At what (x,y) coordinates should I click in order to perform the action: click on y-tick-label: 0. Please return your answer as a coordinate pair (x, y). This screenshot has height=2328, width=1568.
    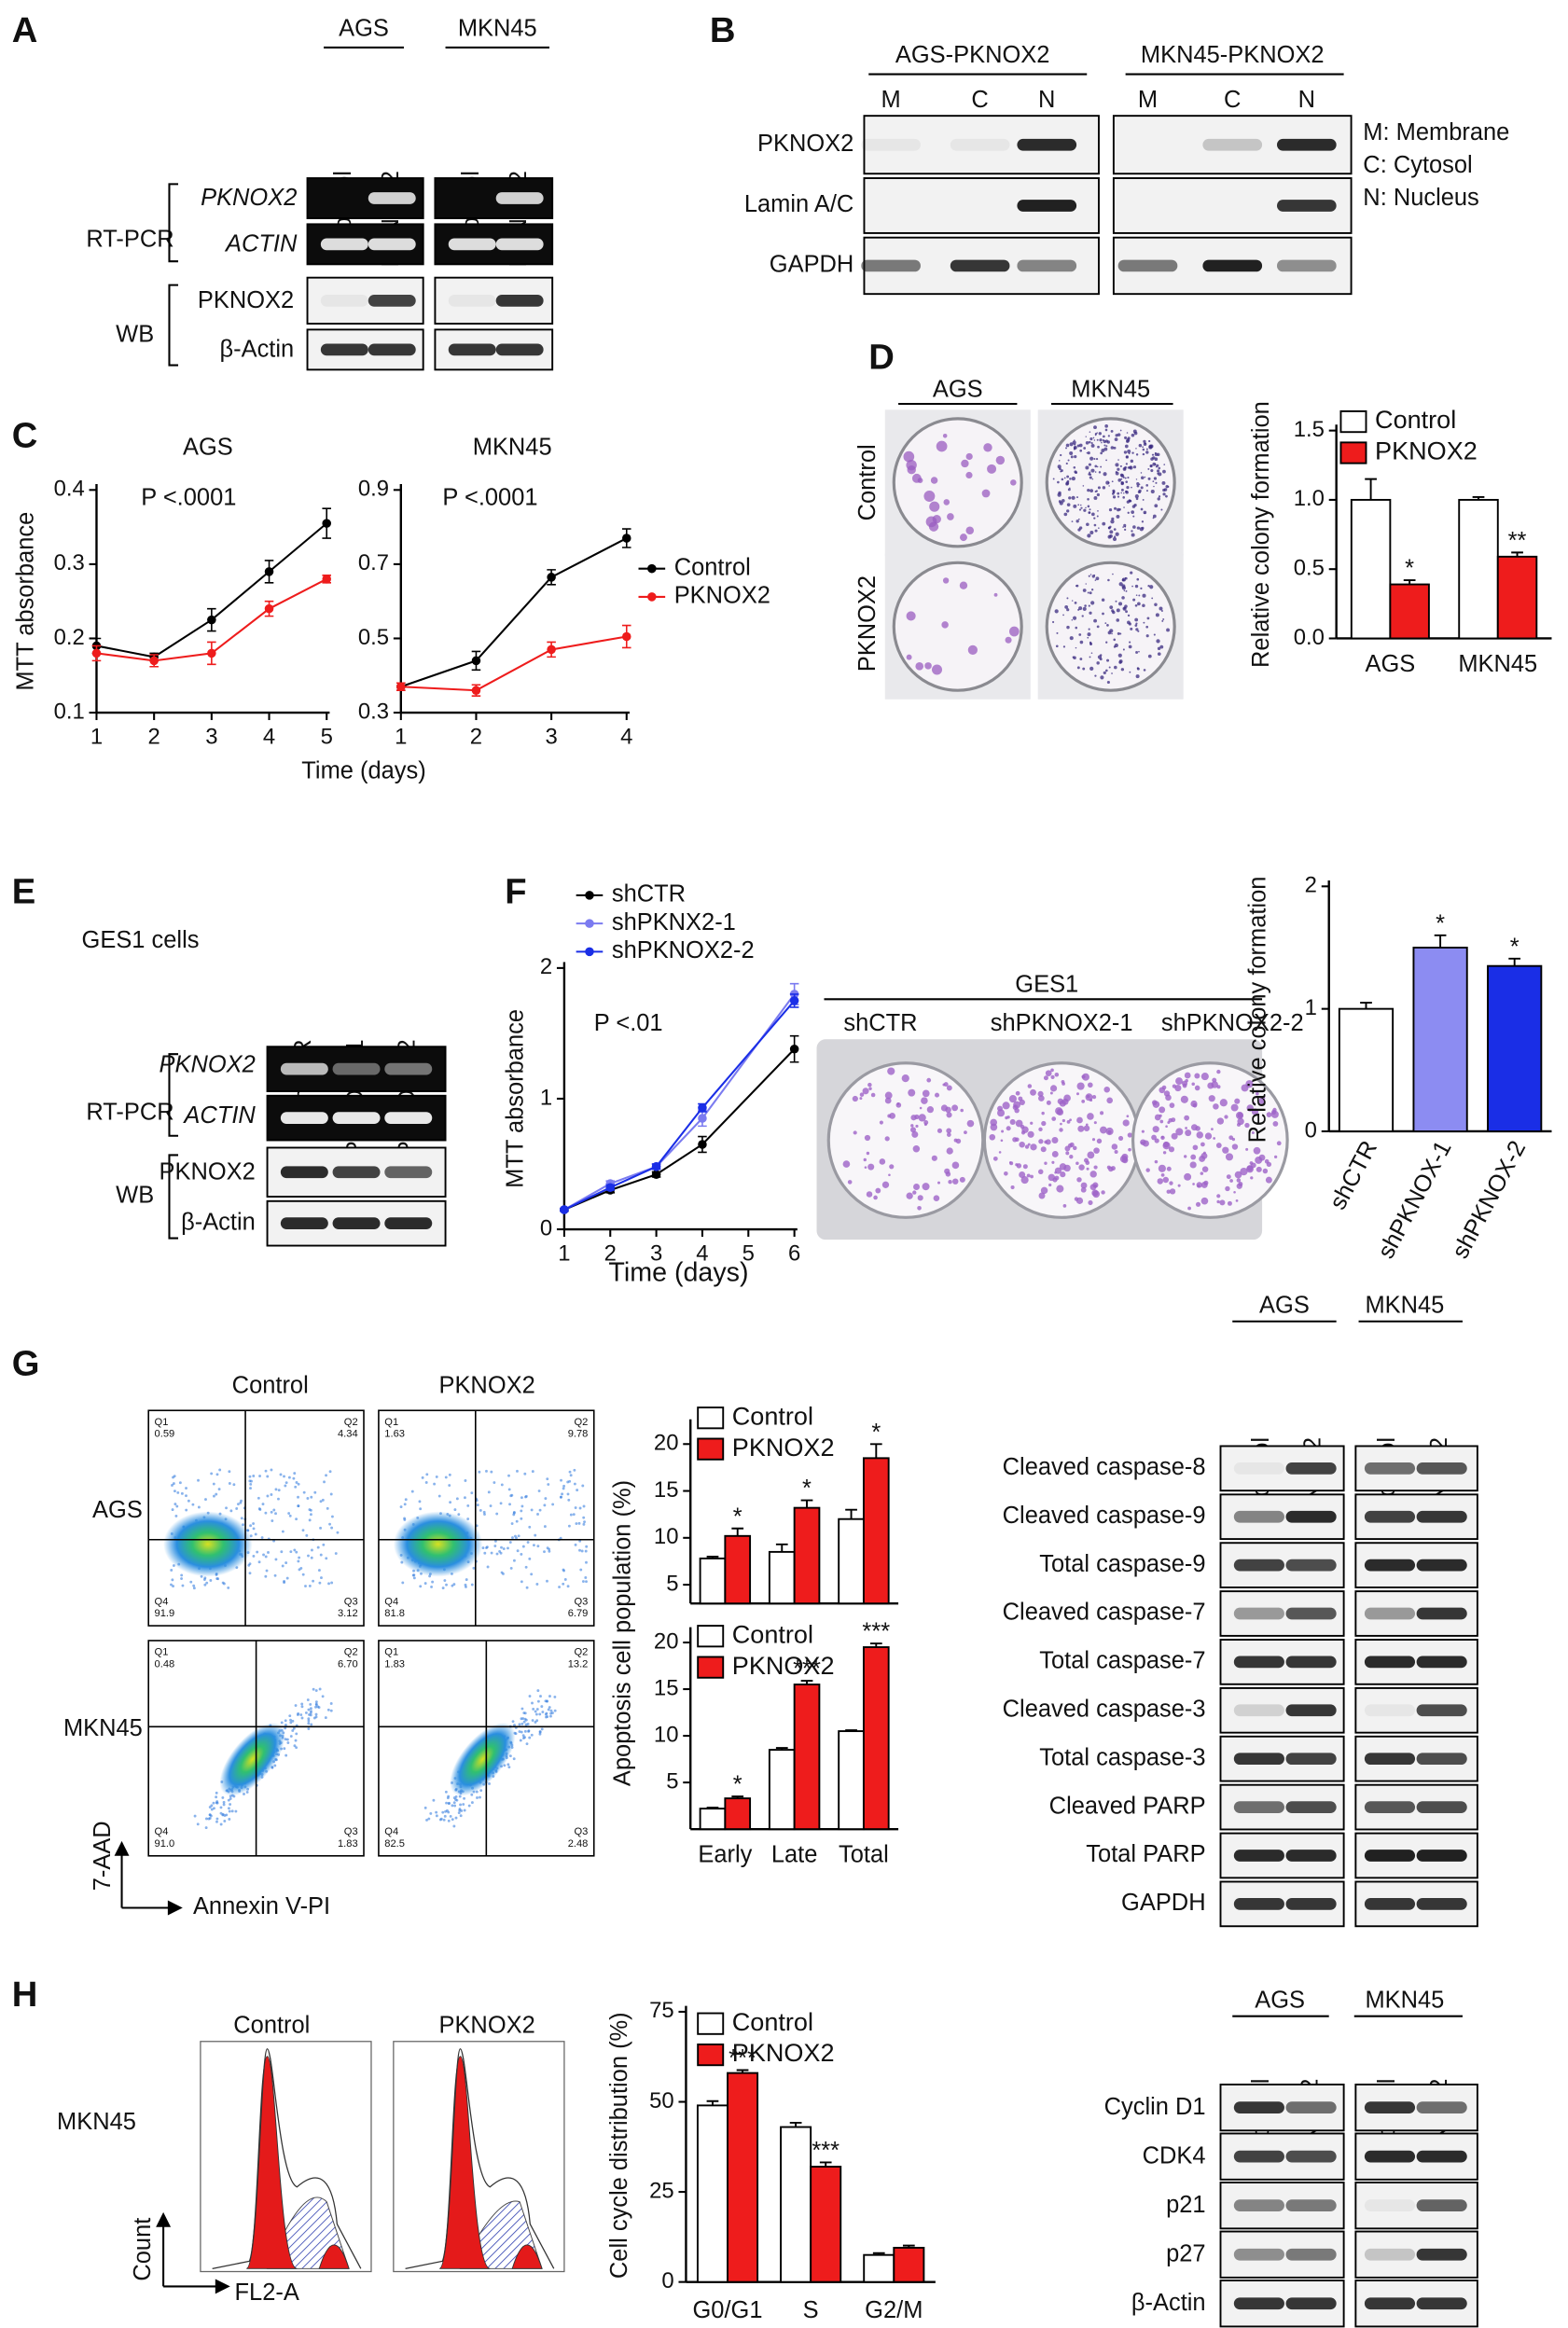
    Looking at the image, I should click on (1311, 1130).